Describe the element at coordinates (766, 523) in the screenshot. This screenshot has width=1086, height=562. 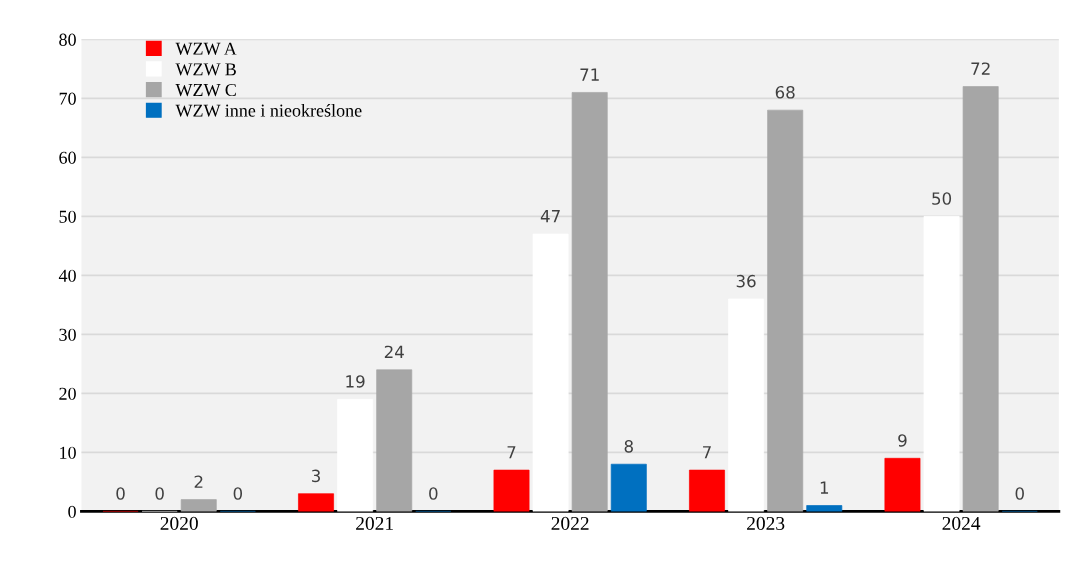
I see `x-tick-label: 2023` at that location.